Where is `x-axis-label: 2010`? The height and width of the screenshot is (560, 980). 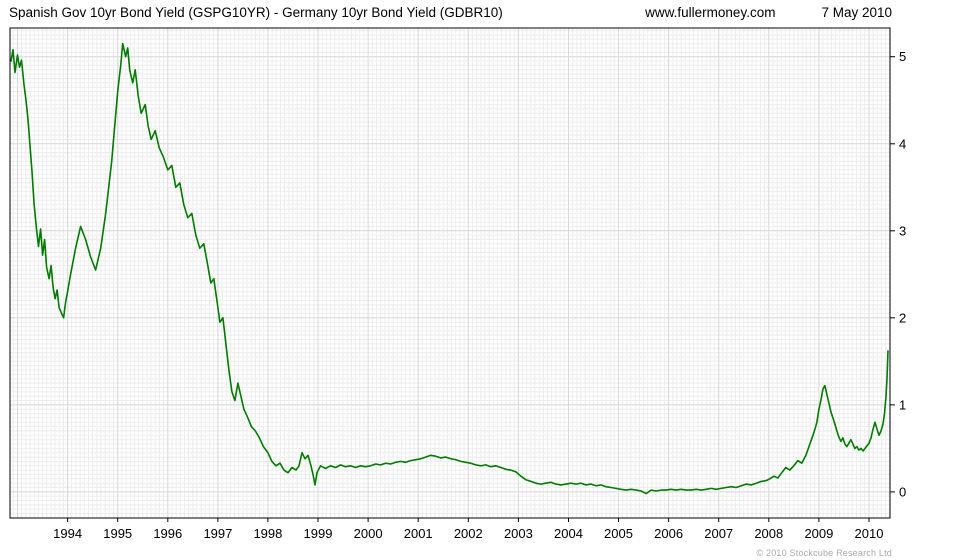 x-axis-label: 2010 is located at coordinates (869, 533).